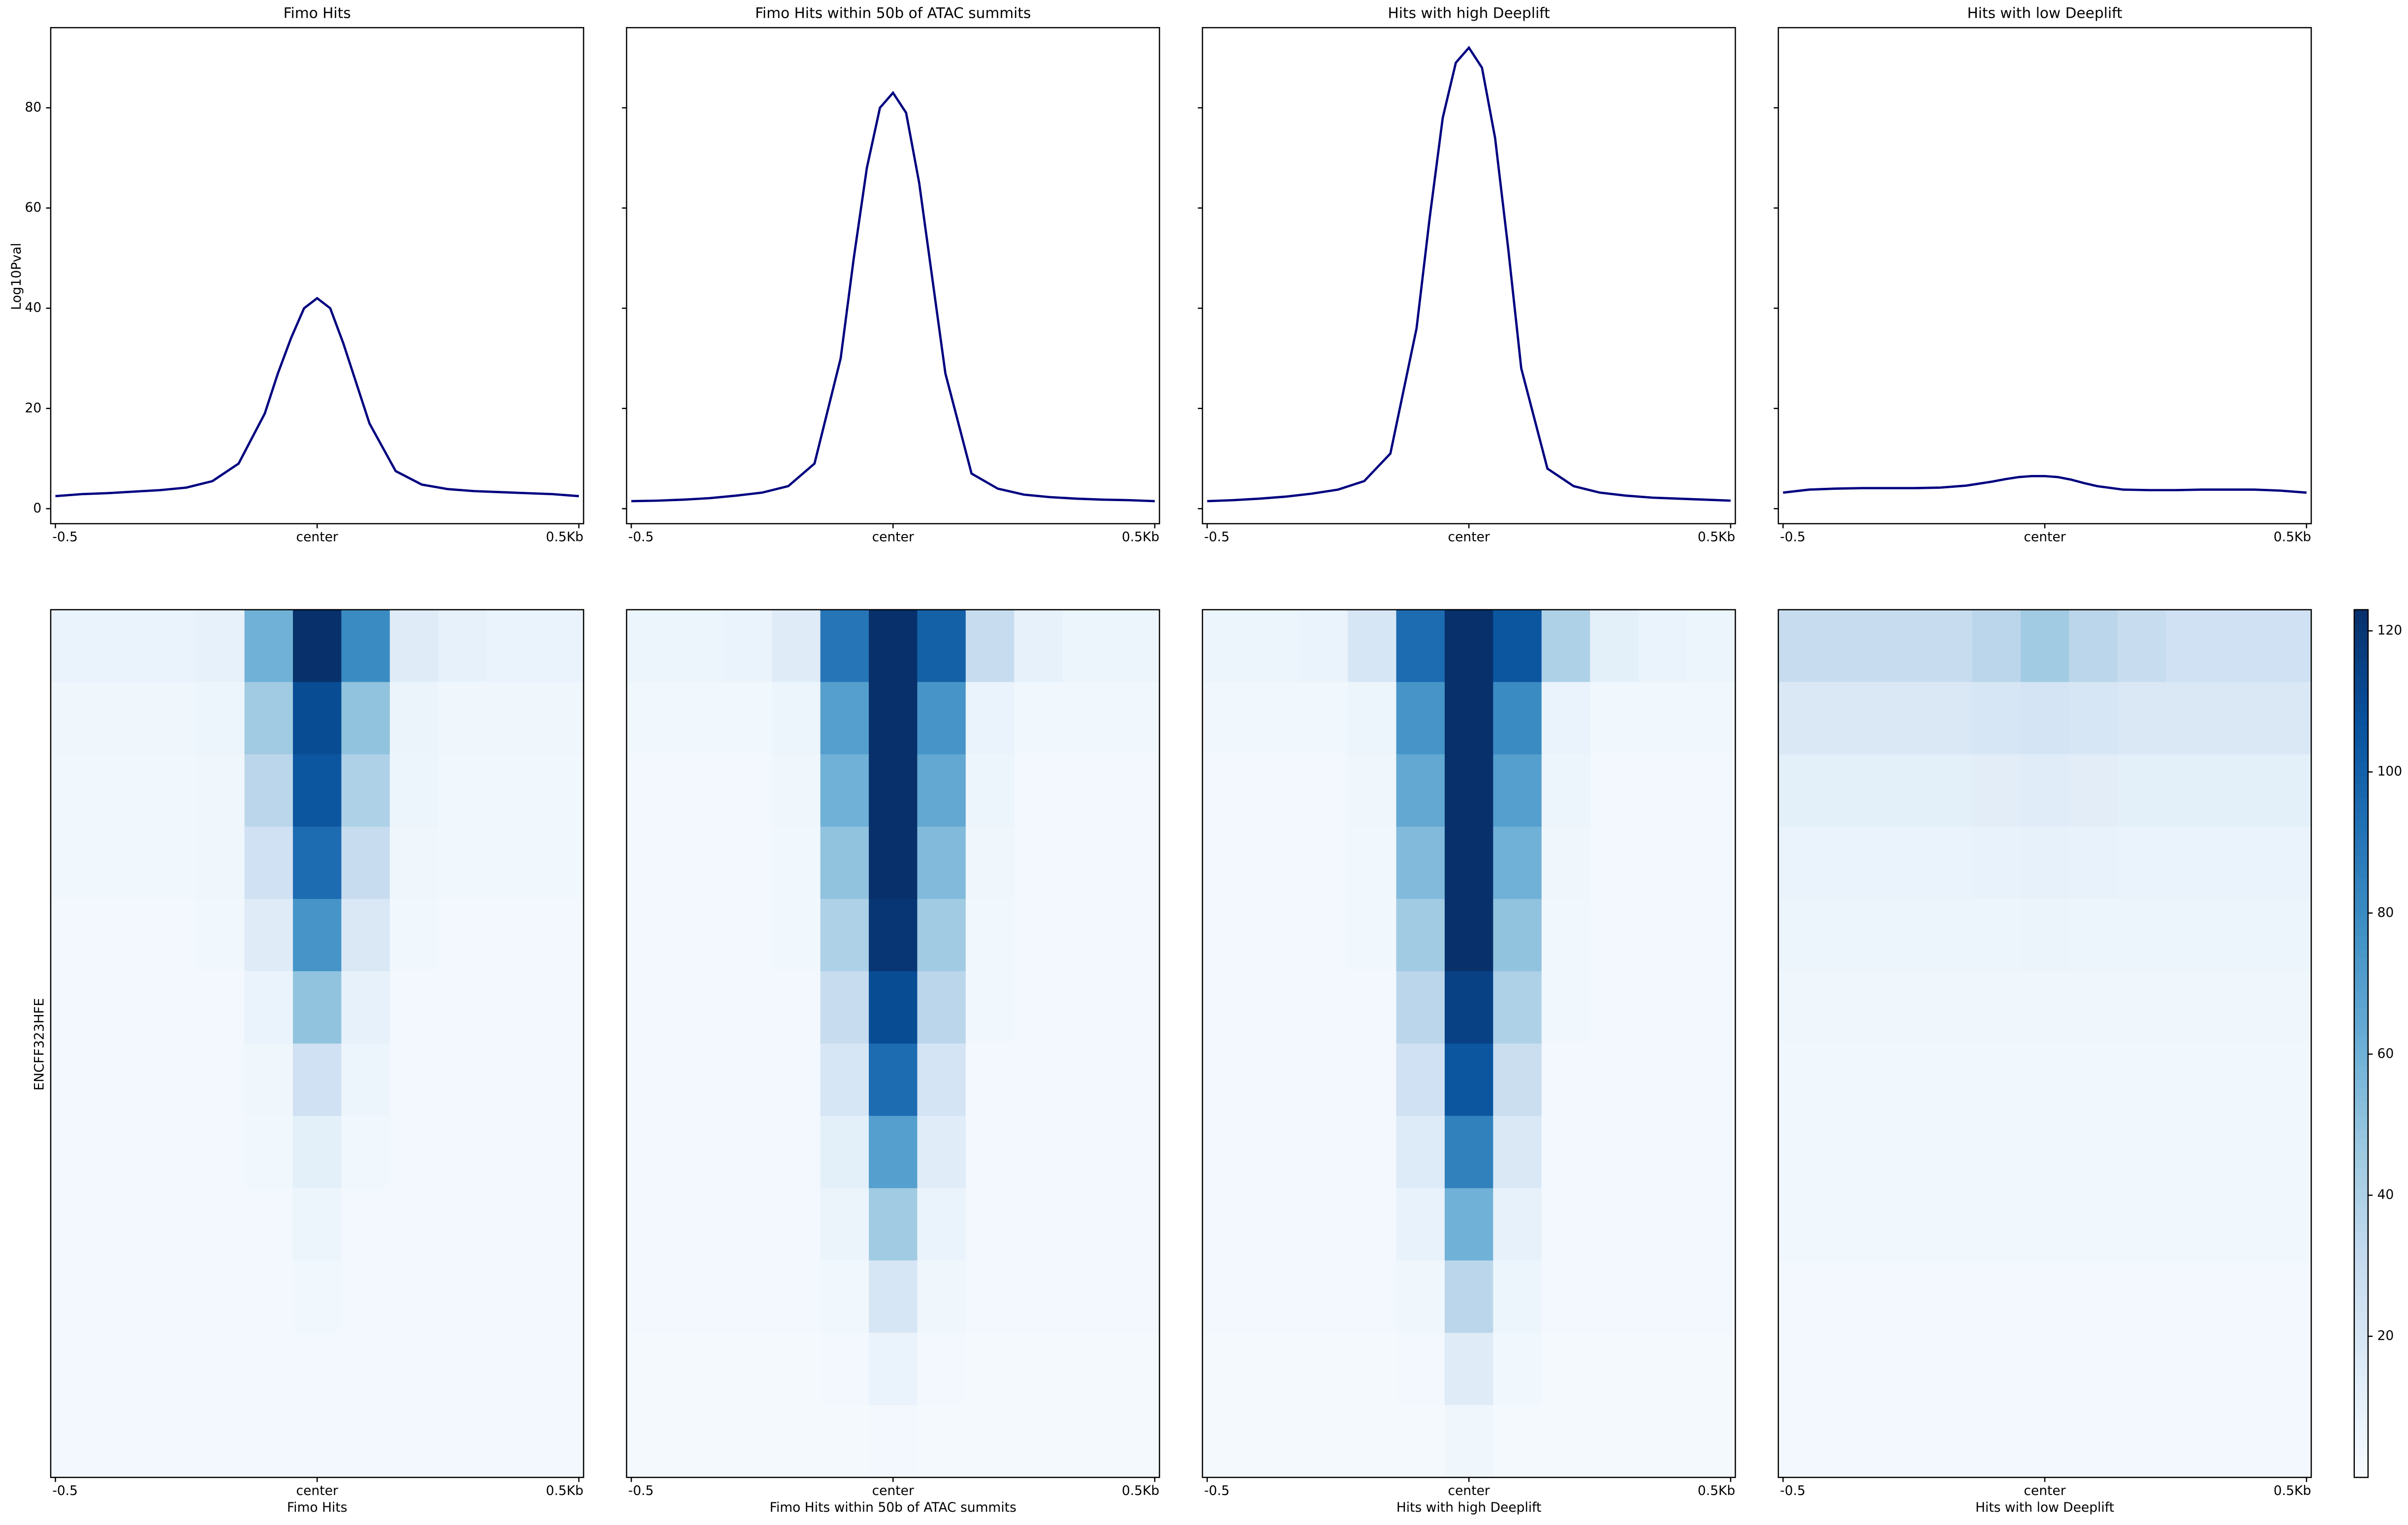 The image size is (2408, 1525). I want to click on y-tick-label: 60, so click(33, 207).